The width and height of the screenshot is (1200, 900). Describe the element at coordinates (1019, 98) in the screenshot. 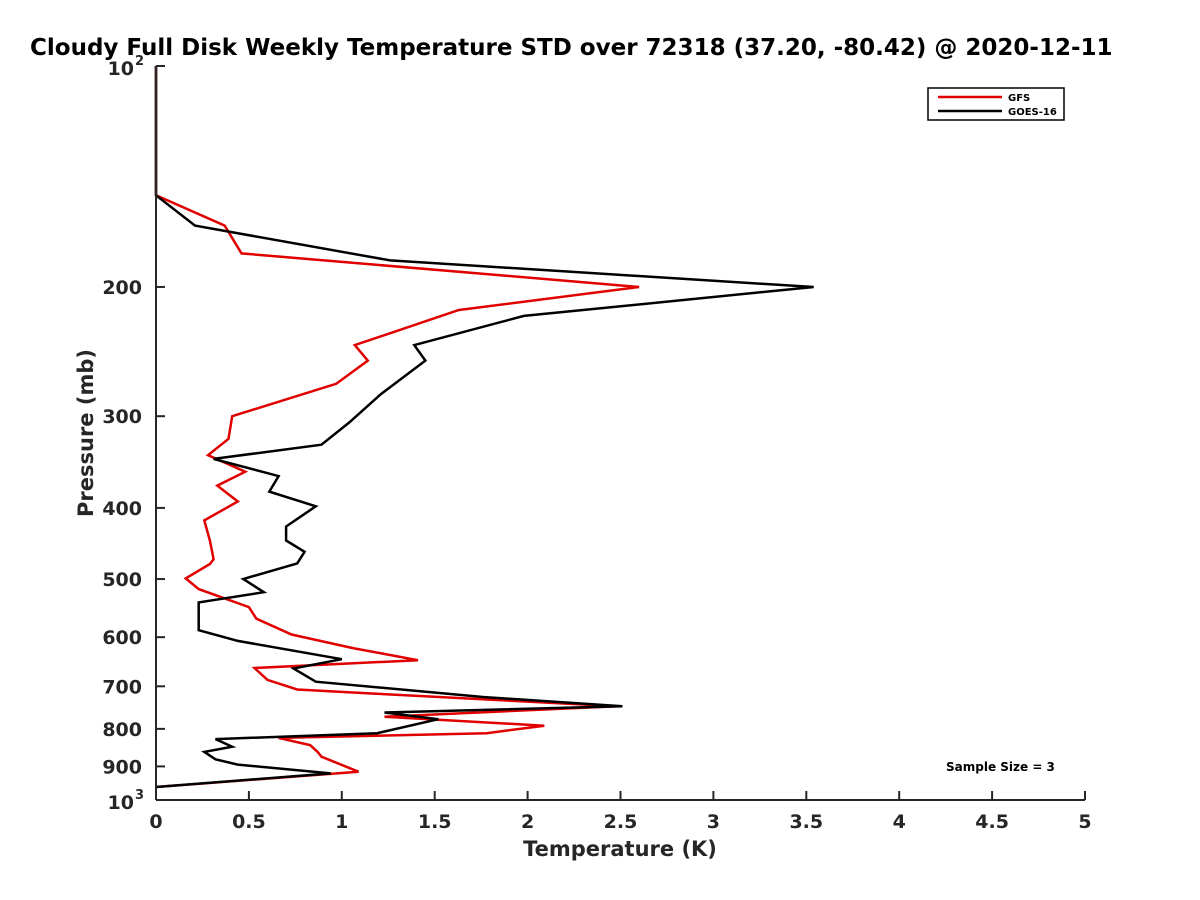

I see `legend-label-gfs: GFS` at that location.